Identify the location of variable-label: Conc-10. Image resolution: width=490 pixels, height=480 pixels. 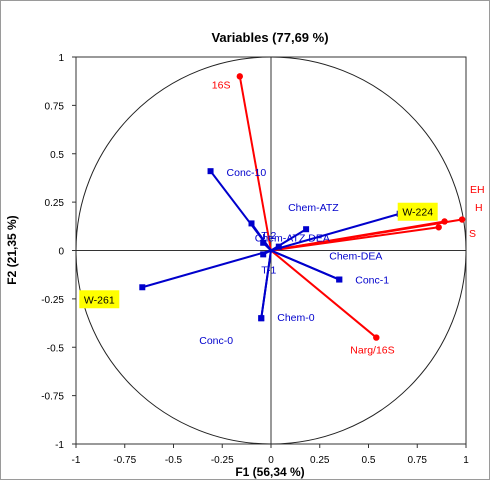
(247, 173).